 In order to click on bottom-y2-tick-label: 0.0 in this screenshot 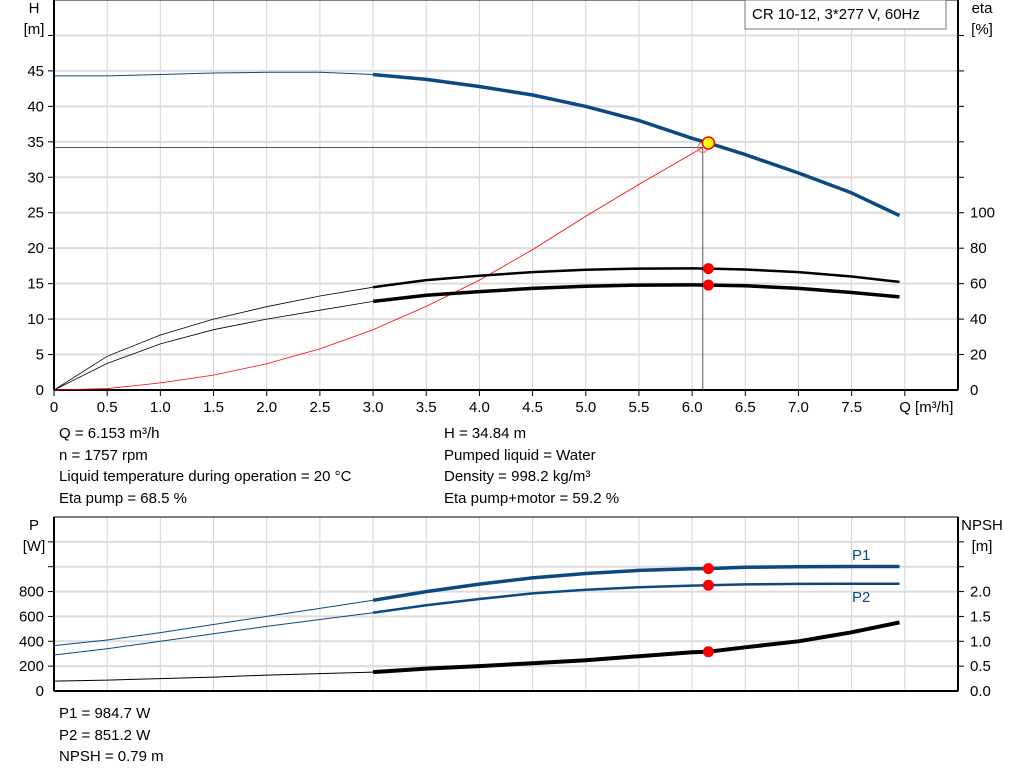, I will do `click(980, 691)`.